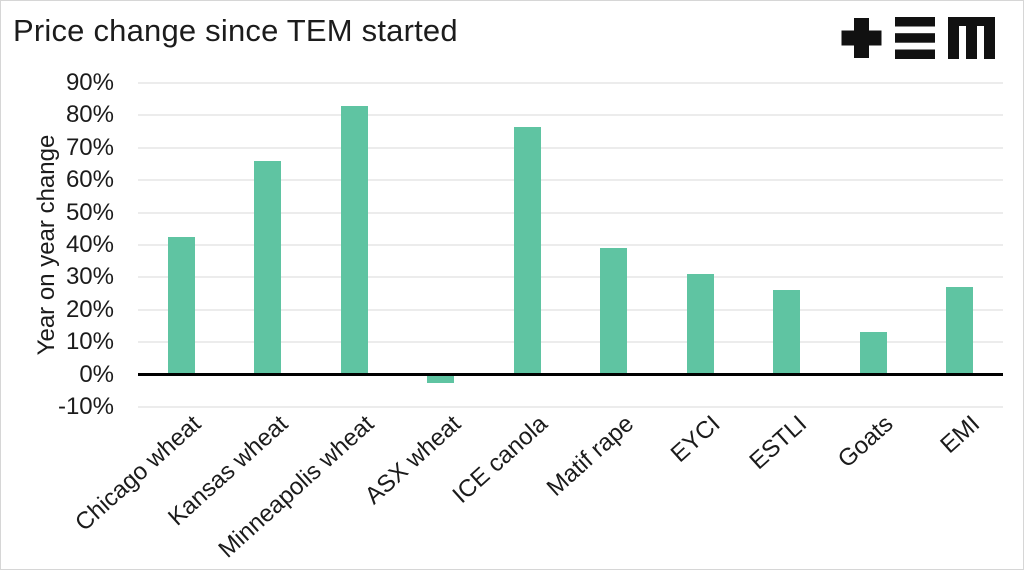 This screenshot has width=1024, height=570. I want to click on x-category-label: EMI, so click(960, 434).